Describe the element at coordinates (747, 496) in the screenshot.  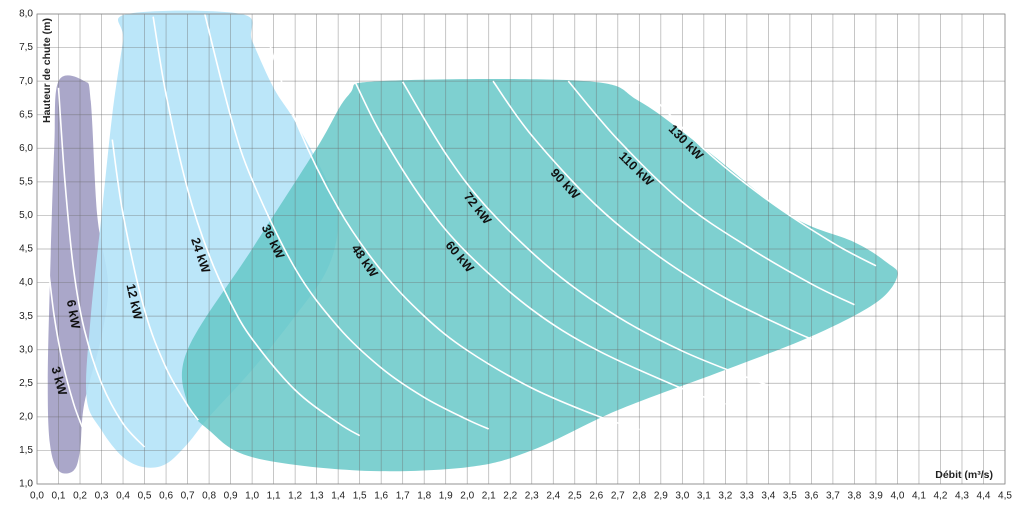
I see `x-tick-label: 3,3` at that location.